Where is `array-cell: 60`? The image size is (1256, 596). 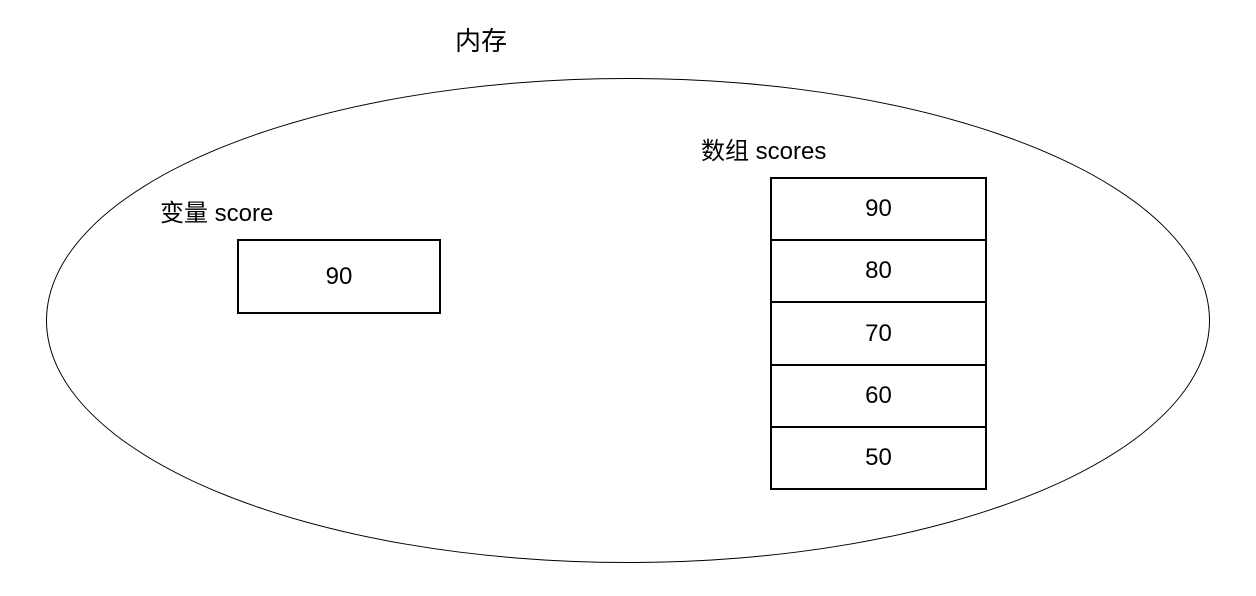 array-cell: 60 is located at coordinates (878, 397).